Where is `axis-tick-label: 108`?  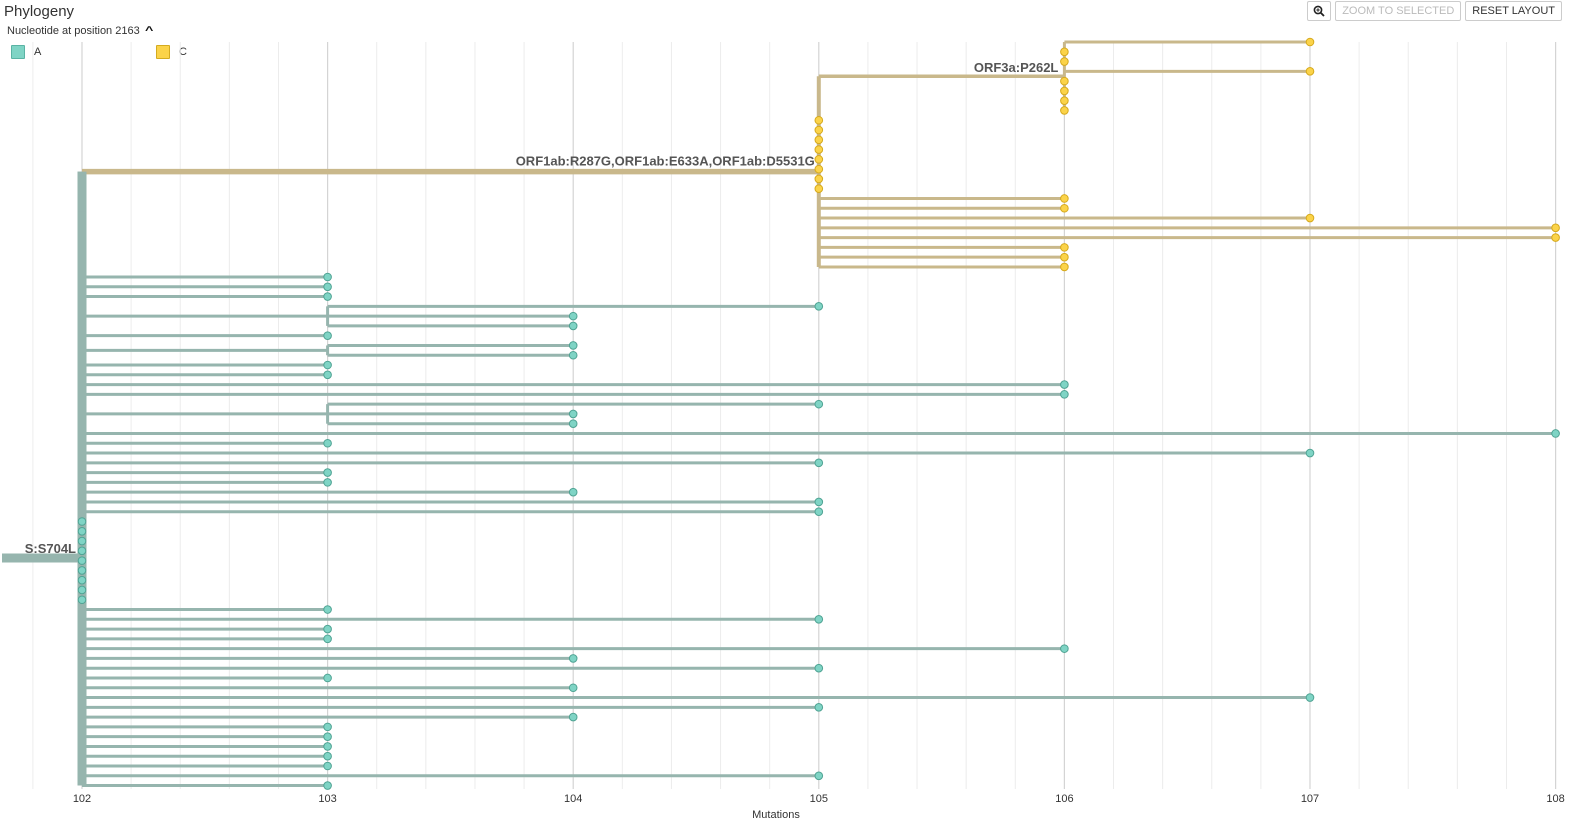 axis-tick-label: 108 is located at coordinates (1555, 799).